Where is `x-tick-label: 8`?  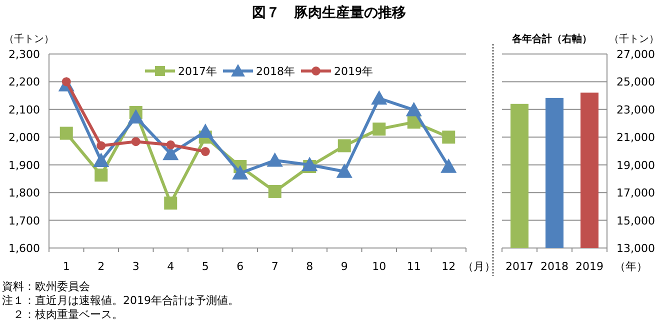 x-tick-label: 8 is located at coordinates (310, 266).